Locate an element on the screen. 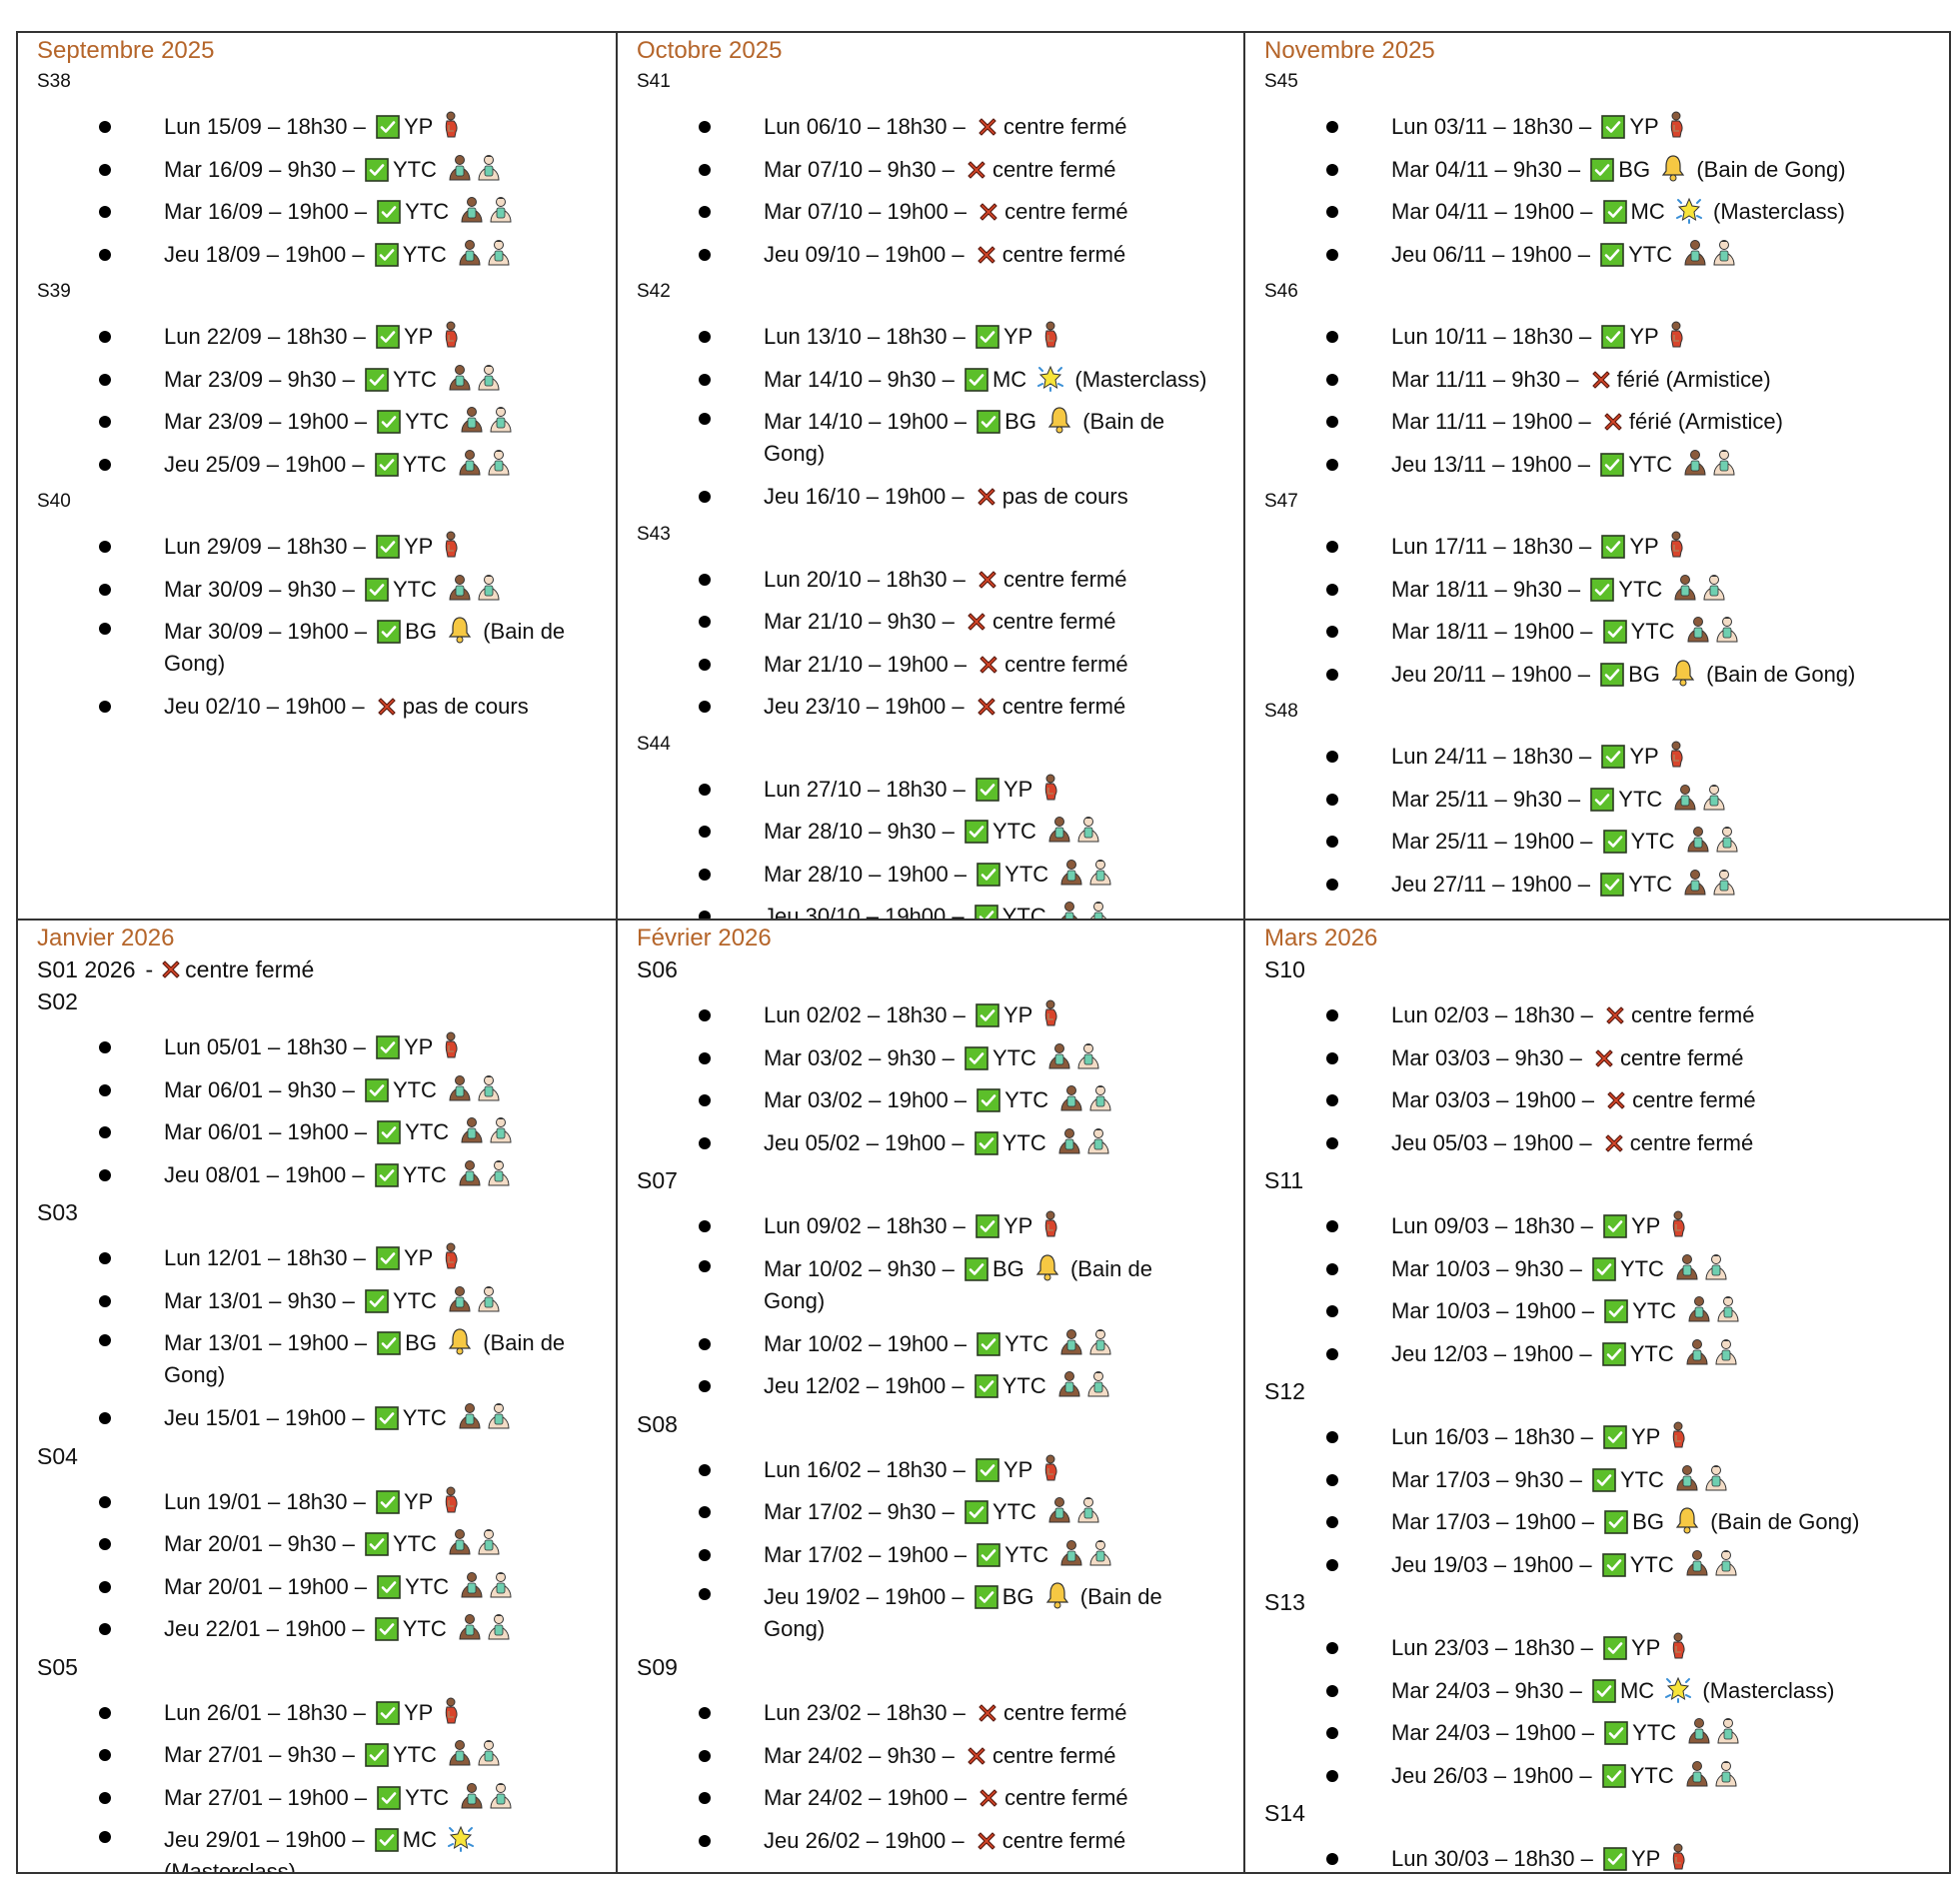 The width and height of the screenshot is (1960, 1882). session-type: pas de cours is located at coordinates (465, 706).